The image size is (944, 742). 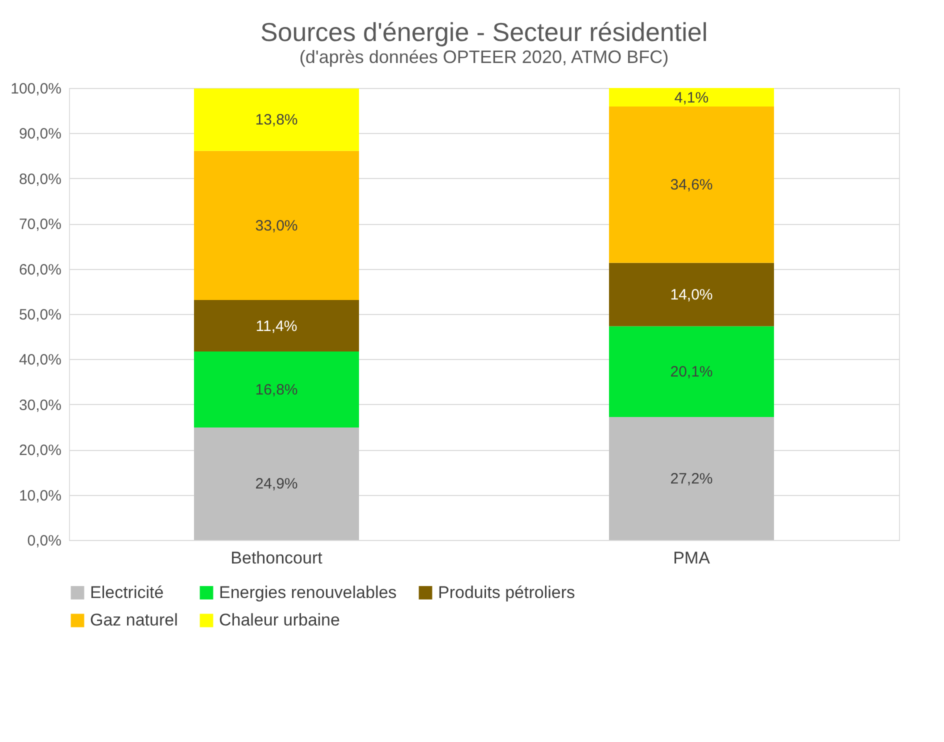 What do you see at coordinates (134, 620) in the screenshot?
I see `legend-label: Gaz naturel` at bounding box center [134, 620].